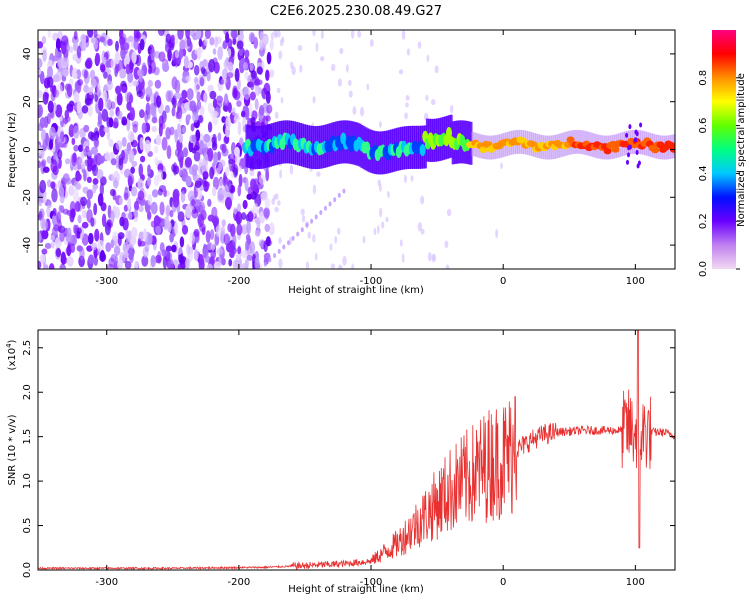 The width and height of the screenshot is (750, 600). Describe the element at coordinates (371, 582) in the screenshot. I see `snr-x-tick-label: -100` at that location.